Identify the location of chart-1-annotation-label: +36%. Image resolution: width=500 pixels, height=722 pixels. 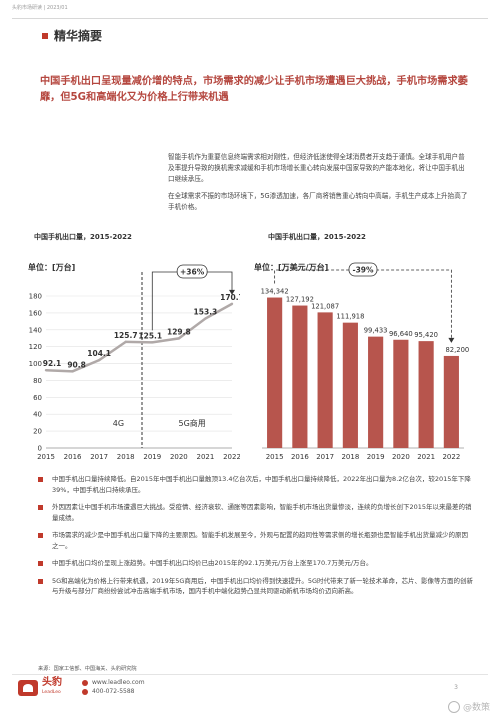
(192, 272).